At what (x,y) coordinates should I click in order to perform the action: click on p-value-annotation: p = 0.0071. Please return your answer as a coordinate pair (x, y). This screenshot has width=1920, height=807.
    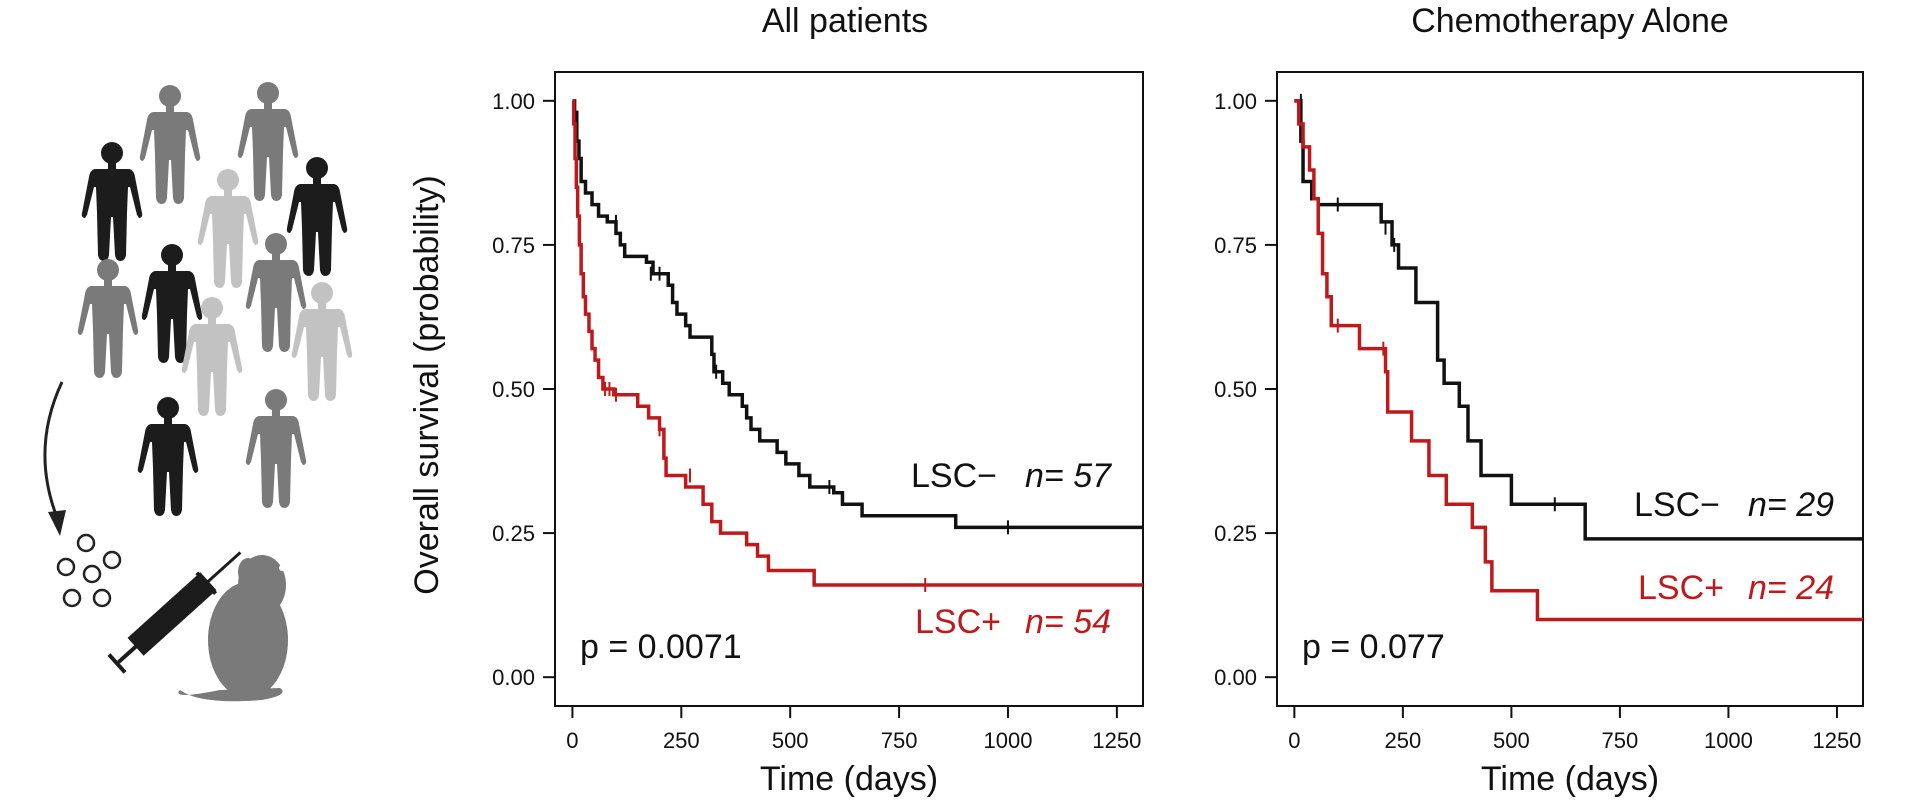
    Looking at the image, I should click on (661, 647).